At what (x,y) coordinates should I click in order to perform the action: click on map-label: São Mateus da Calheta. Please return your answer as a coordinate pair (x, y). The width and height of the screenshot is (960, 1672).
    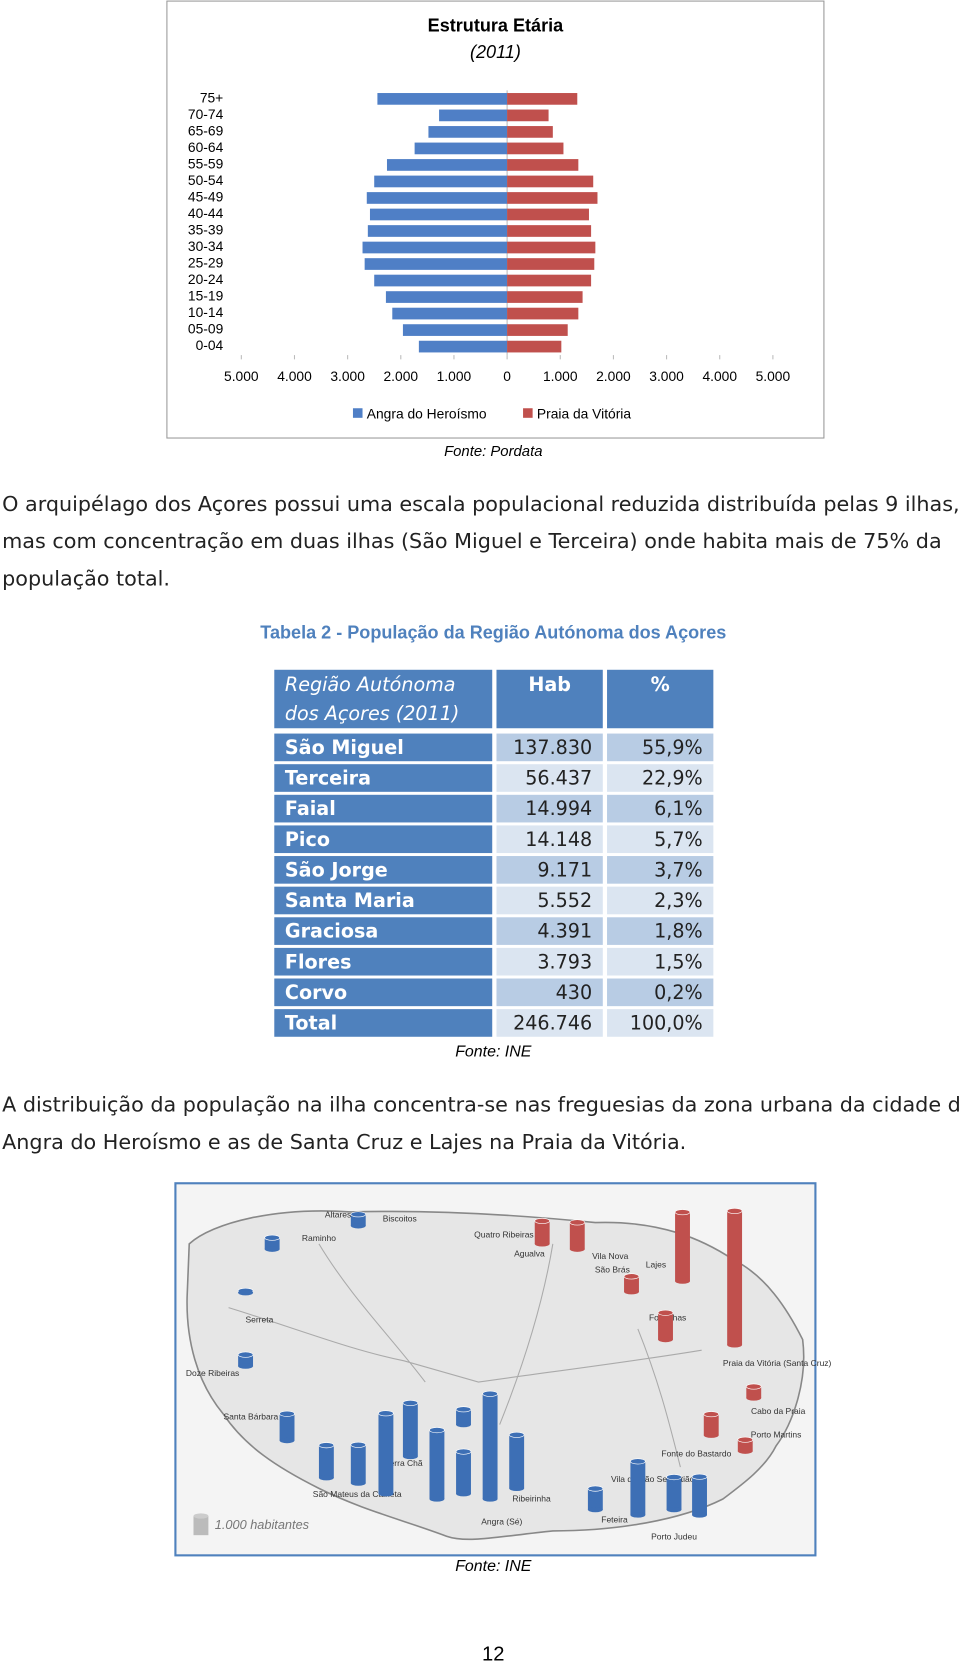
    Looking at the image, I should click on (357, 1494).